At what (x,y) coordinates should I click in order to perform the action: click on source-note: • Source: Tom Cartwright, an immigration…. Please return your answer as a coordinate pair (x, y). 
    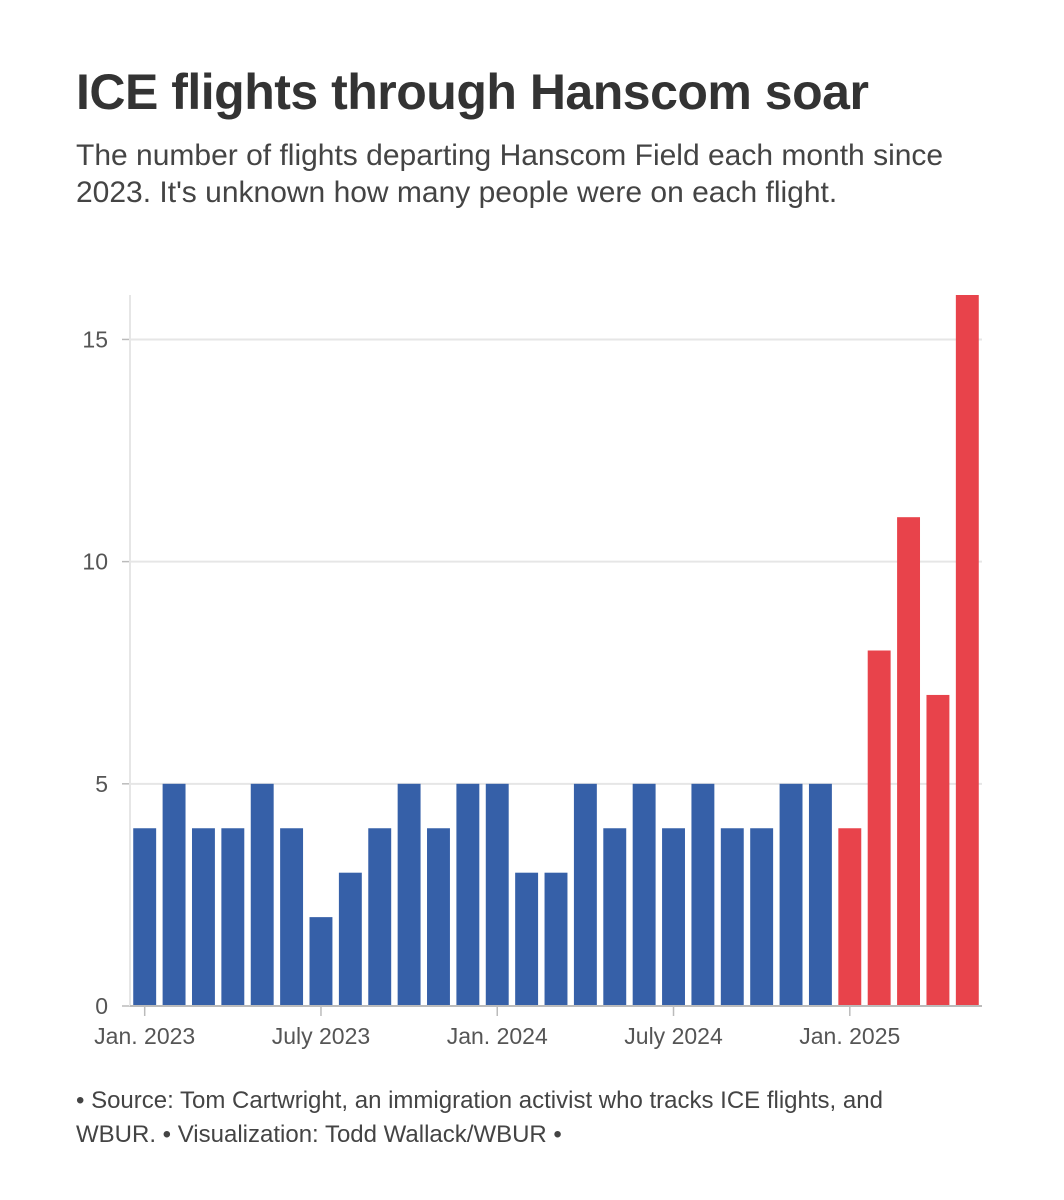
    Looking at the image, I should click on (479, 1117).